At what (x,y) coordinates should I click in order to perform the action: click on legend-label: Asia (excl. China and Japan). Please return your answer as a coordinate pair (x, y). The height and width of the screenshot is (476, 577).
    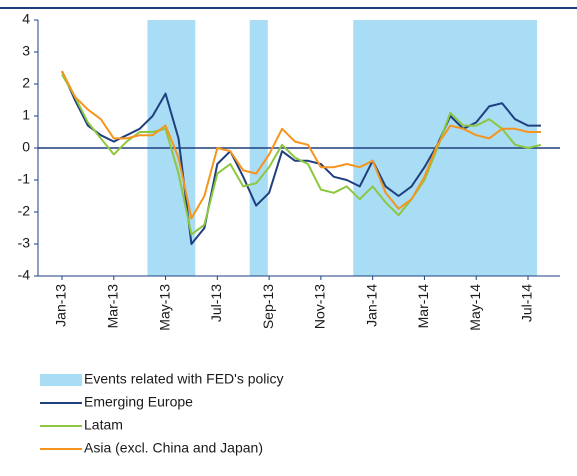
    Looking at the image, I should click on (173, 448).